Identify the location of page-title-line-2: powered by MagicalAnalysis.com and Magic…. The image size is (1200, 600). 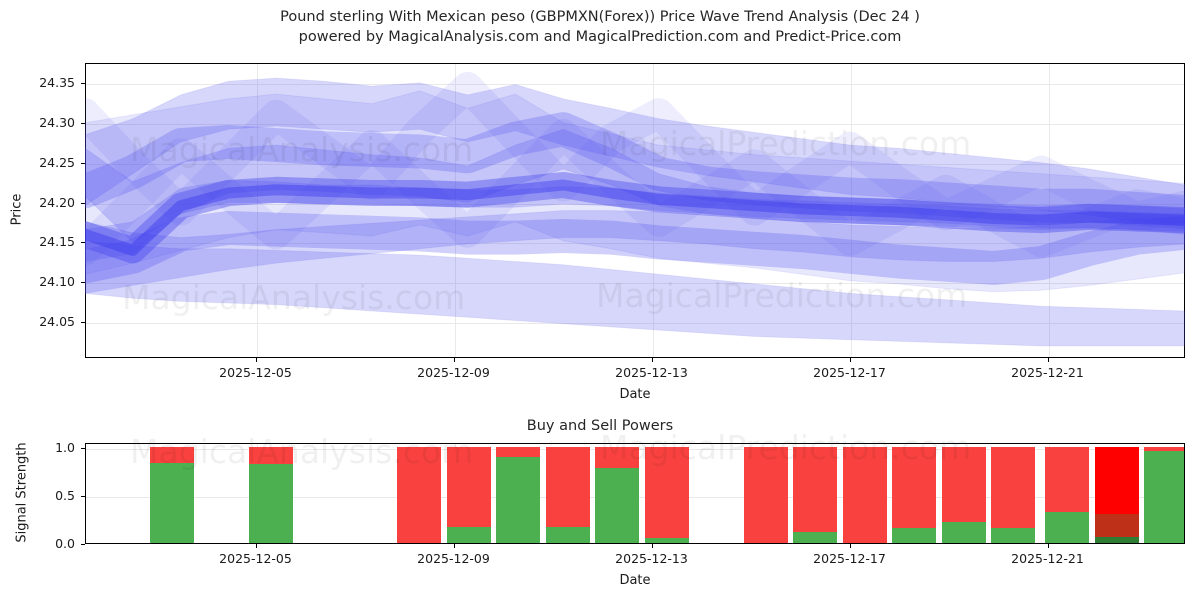
(600, 37).